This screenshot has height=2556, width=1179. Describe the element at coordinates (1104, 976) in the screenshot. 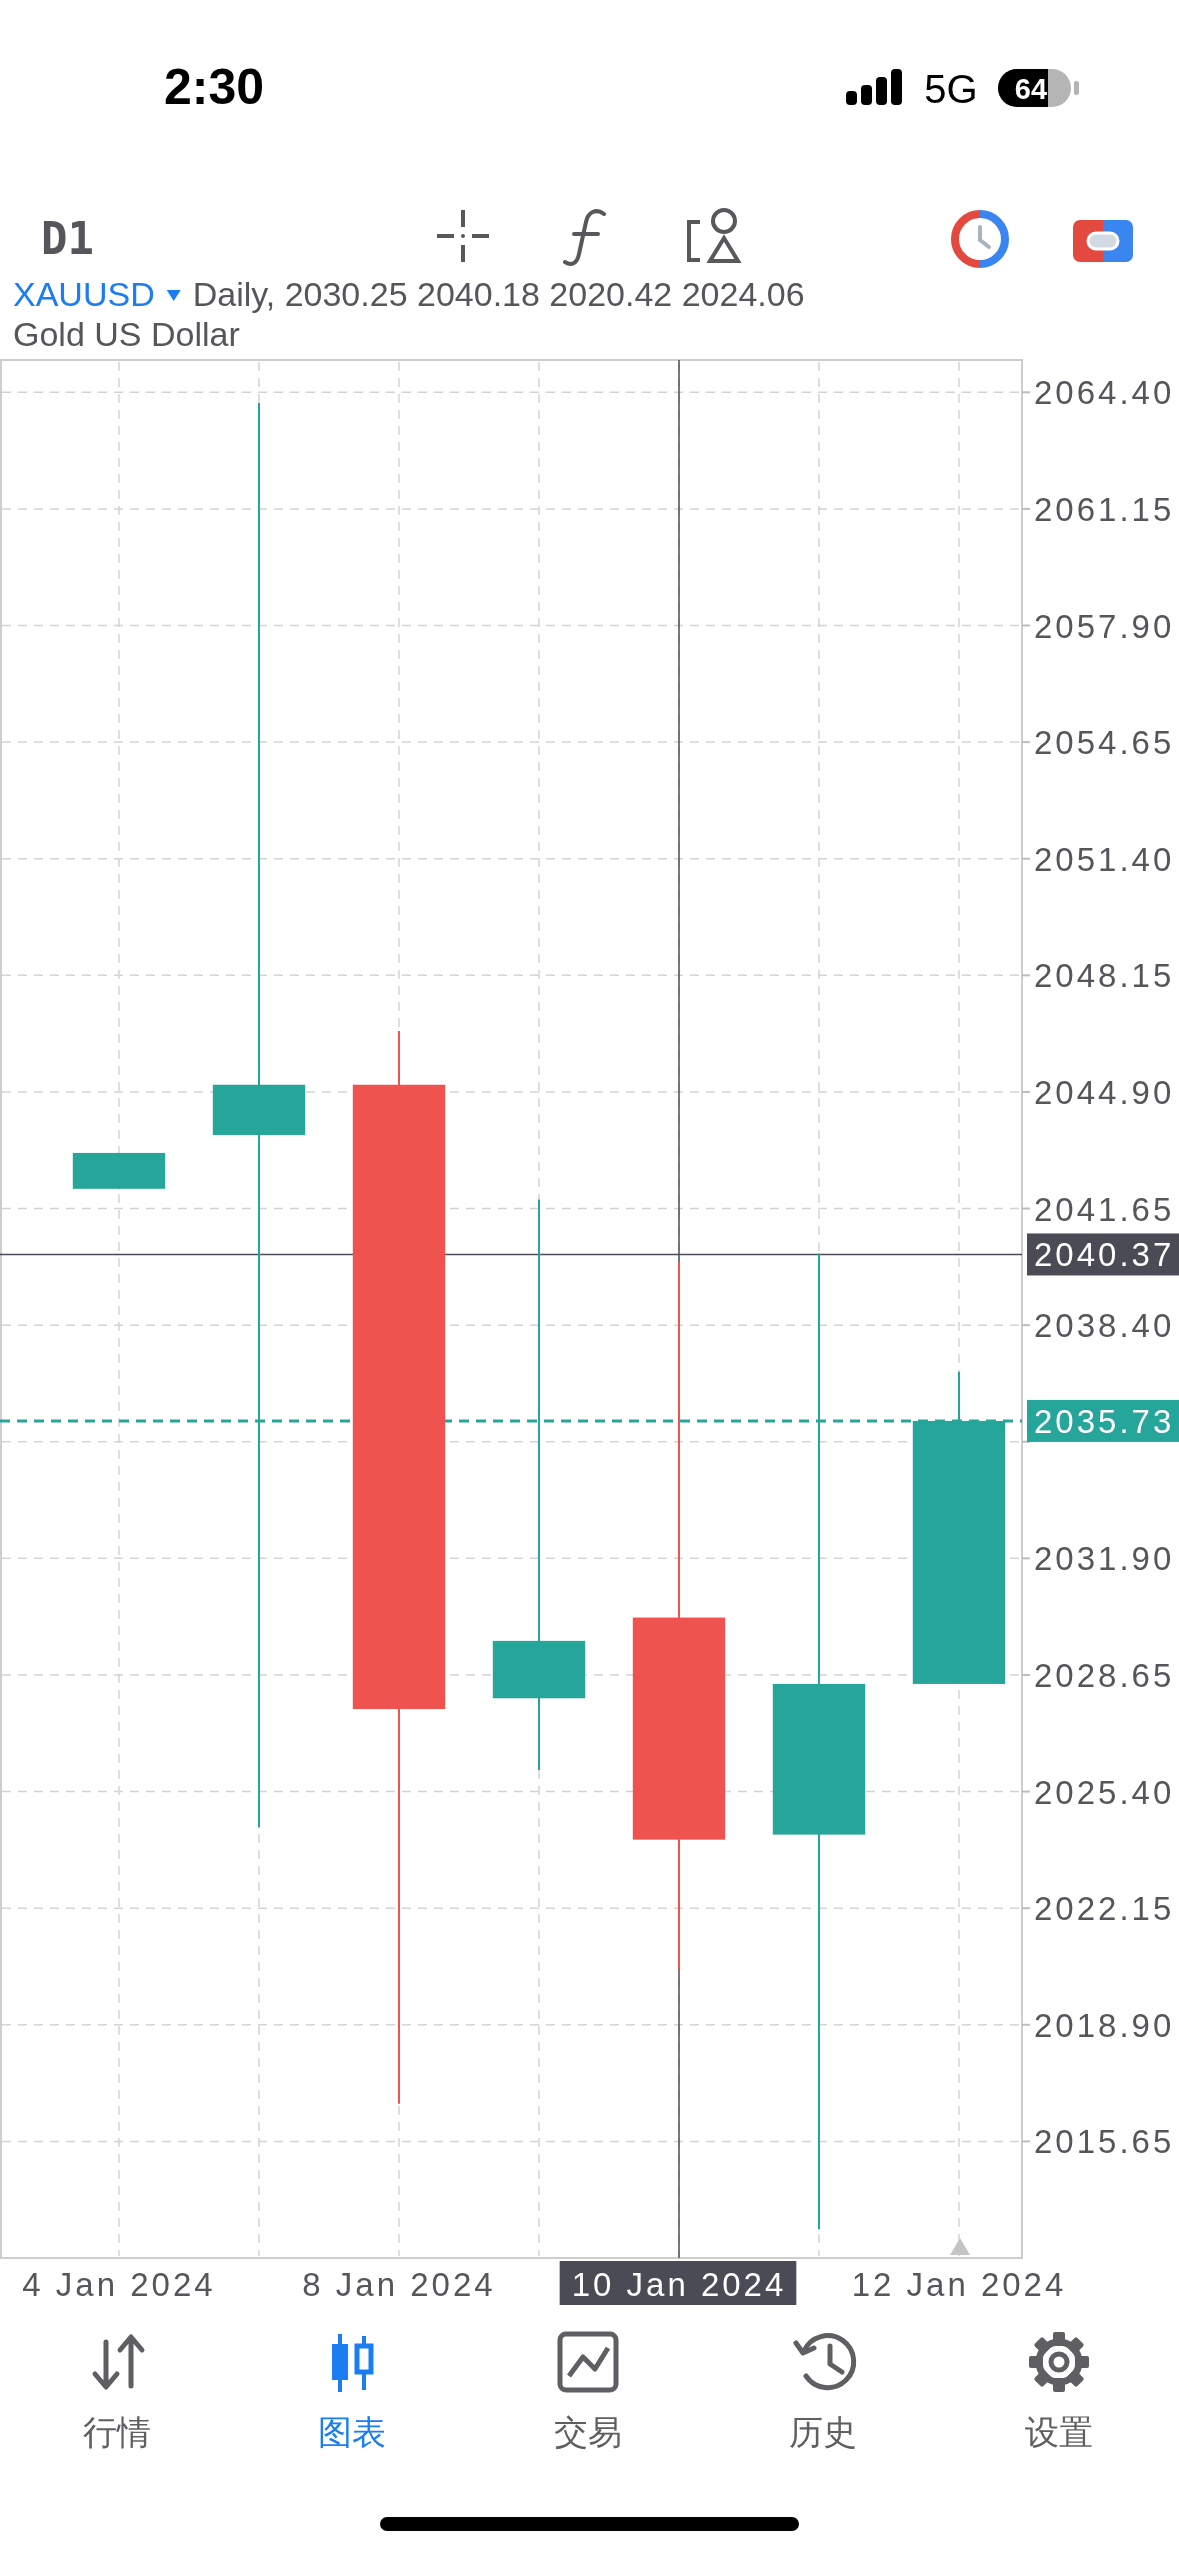

I see `y-tick-label: 2048.15` at that location.